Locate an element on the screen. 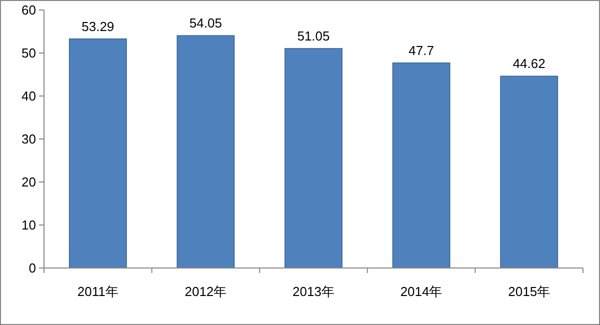 Image resolution: width=600 pixels, height=325 pixels. x-tick-label: 2015年 is located at coordinates (529, 291).